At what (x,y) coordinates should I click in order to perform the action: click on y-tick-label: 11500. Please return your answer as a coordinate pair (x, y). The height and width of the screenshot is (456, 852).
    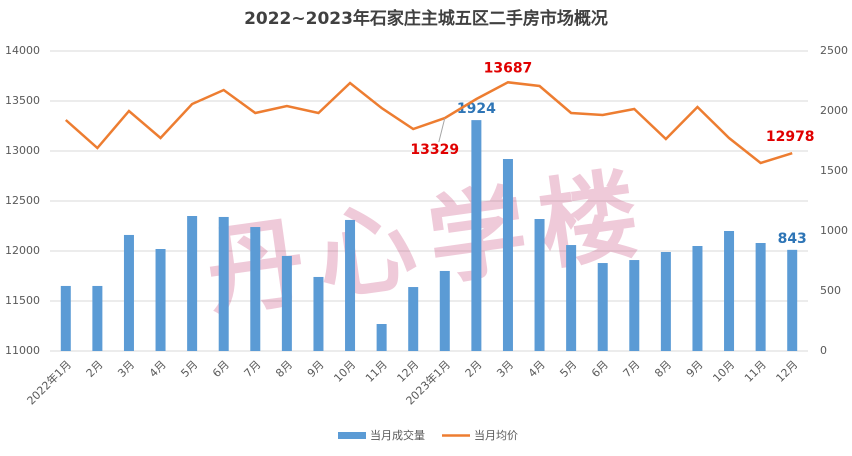
    Looking at the image, I should click on (22, 300).